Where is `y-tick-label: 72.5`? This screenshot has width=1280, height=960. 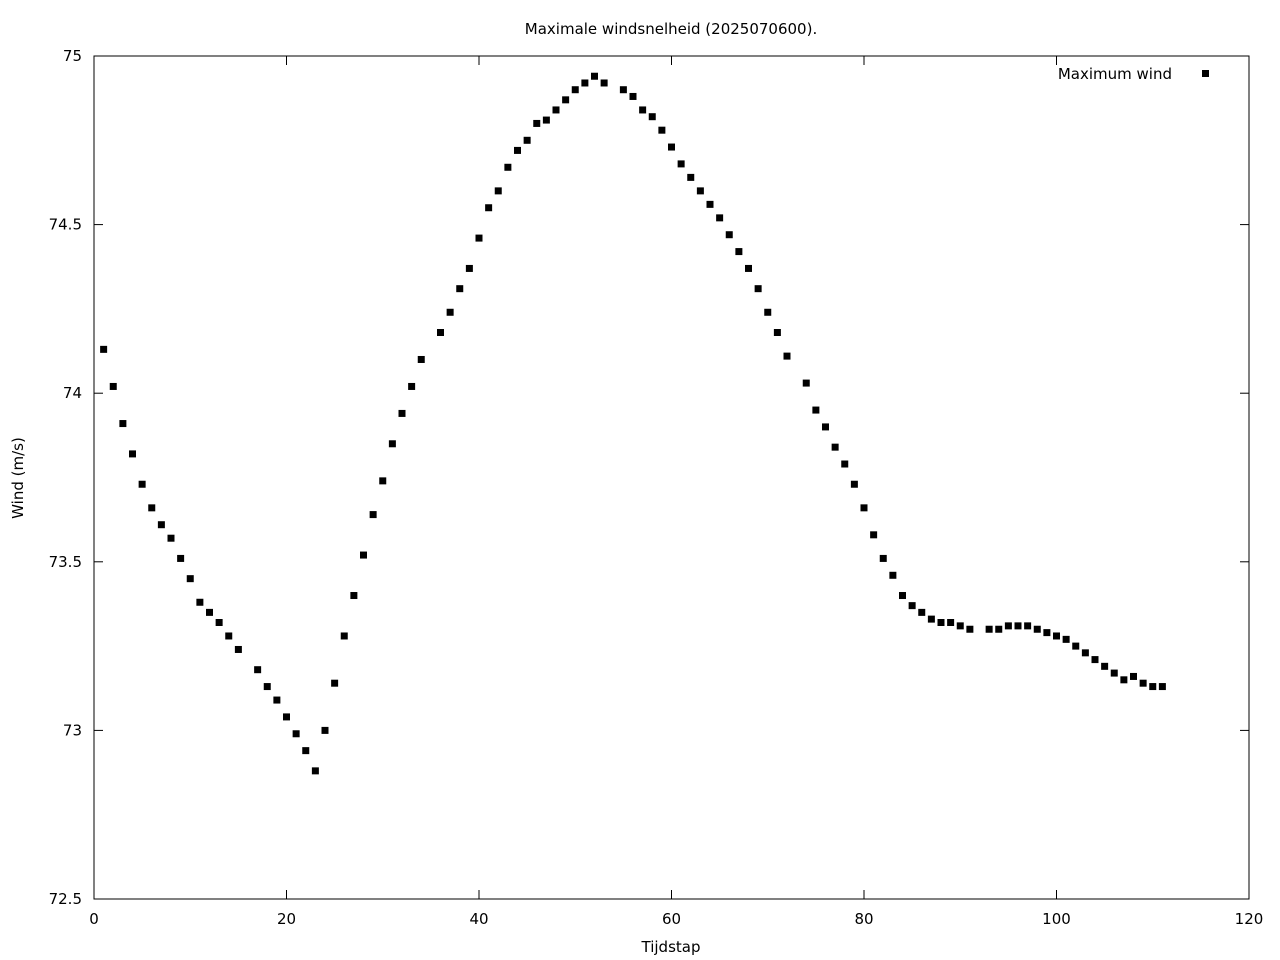 y-tick-label: 72.5 is located at coordinates (65, 899).